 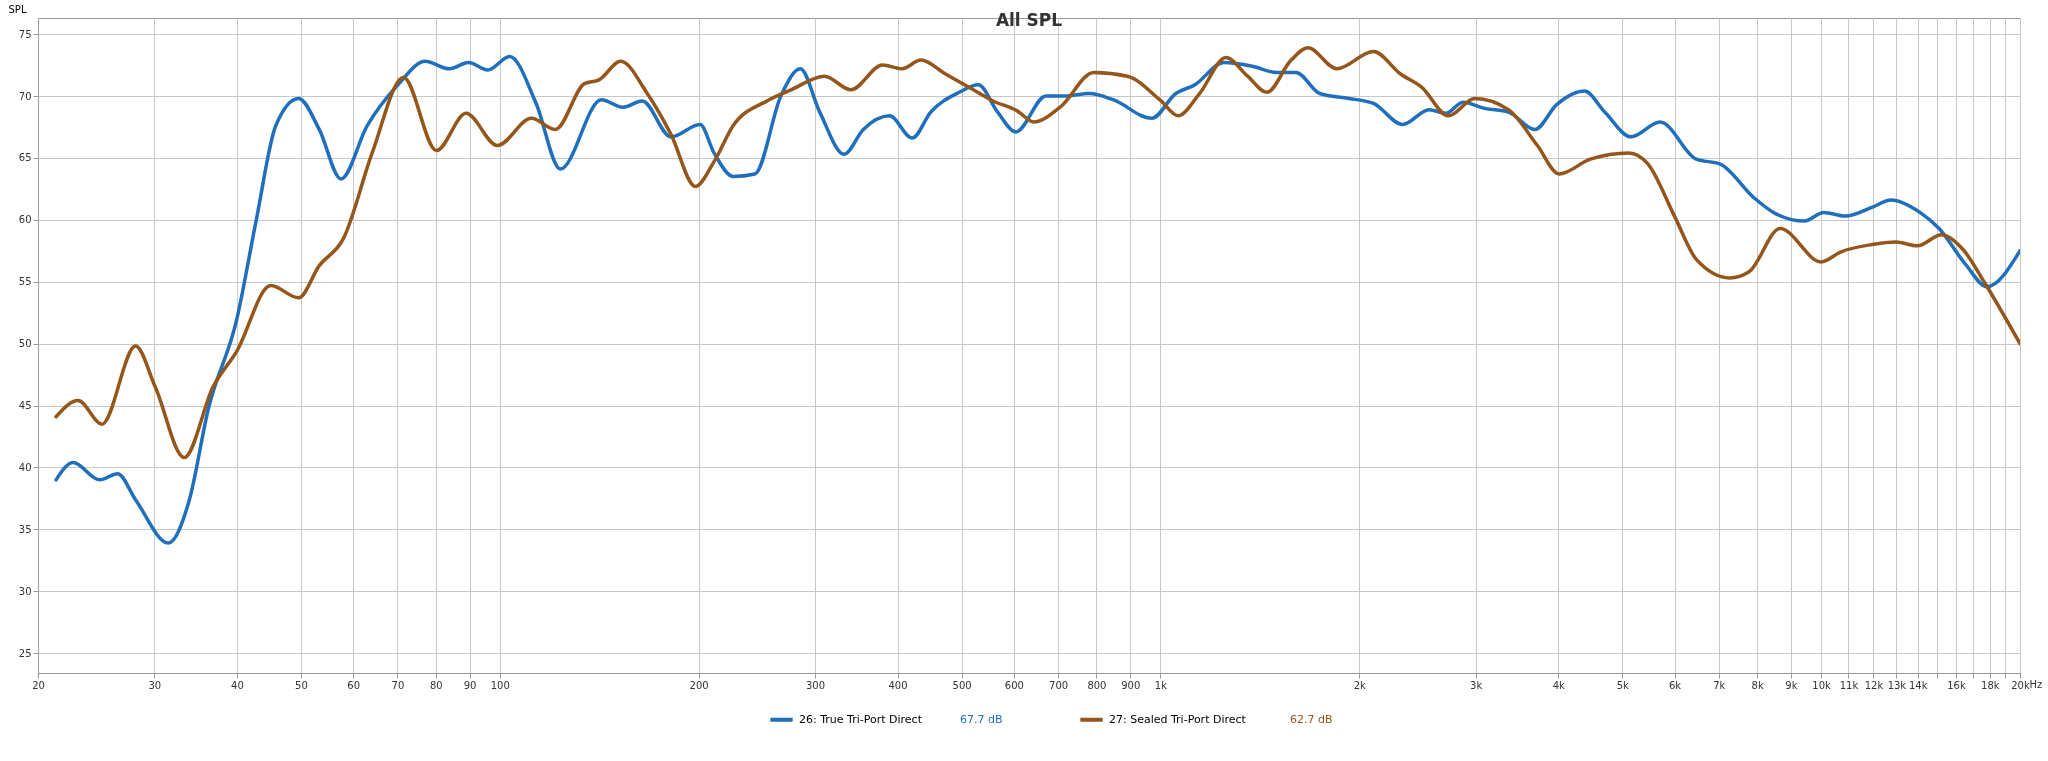 What do you see at coordinates (38, 685) in the screenshot?
I see `x-tick-label: 20` at bounding box center [38, 685].